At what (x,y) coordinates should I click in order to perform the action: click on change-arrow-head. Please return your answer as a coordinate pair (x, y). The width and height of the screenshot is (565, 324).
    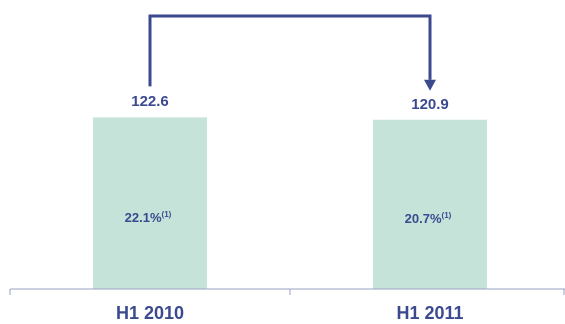
    Looking at the image, I should click on (430, 85).